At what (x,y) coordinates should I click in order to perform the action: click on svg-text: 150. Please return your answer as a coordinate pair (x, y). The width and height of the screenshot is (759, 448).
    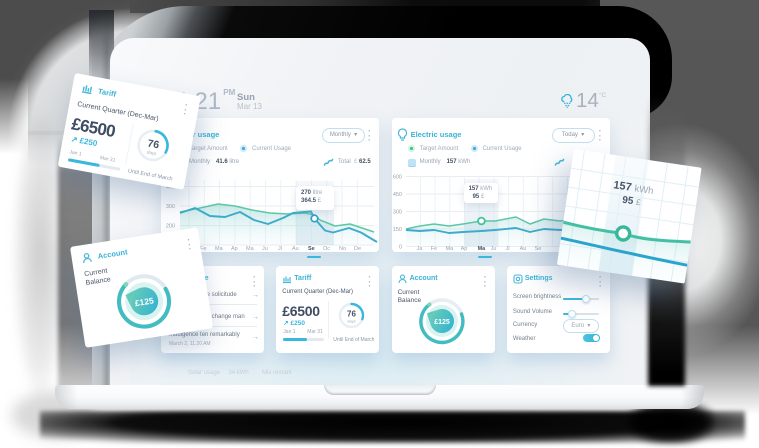
    Looking at the image, I should click on (396, 230).